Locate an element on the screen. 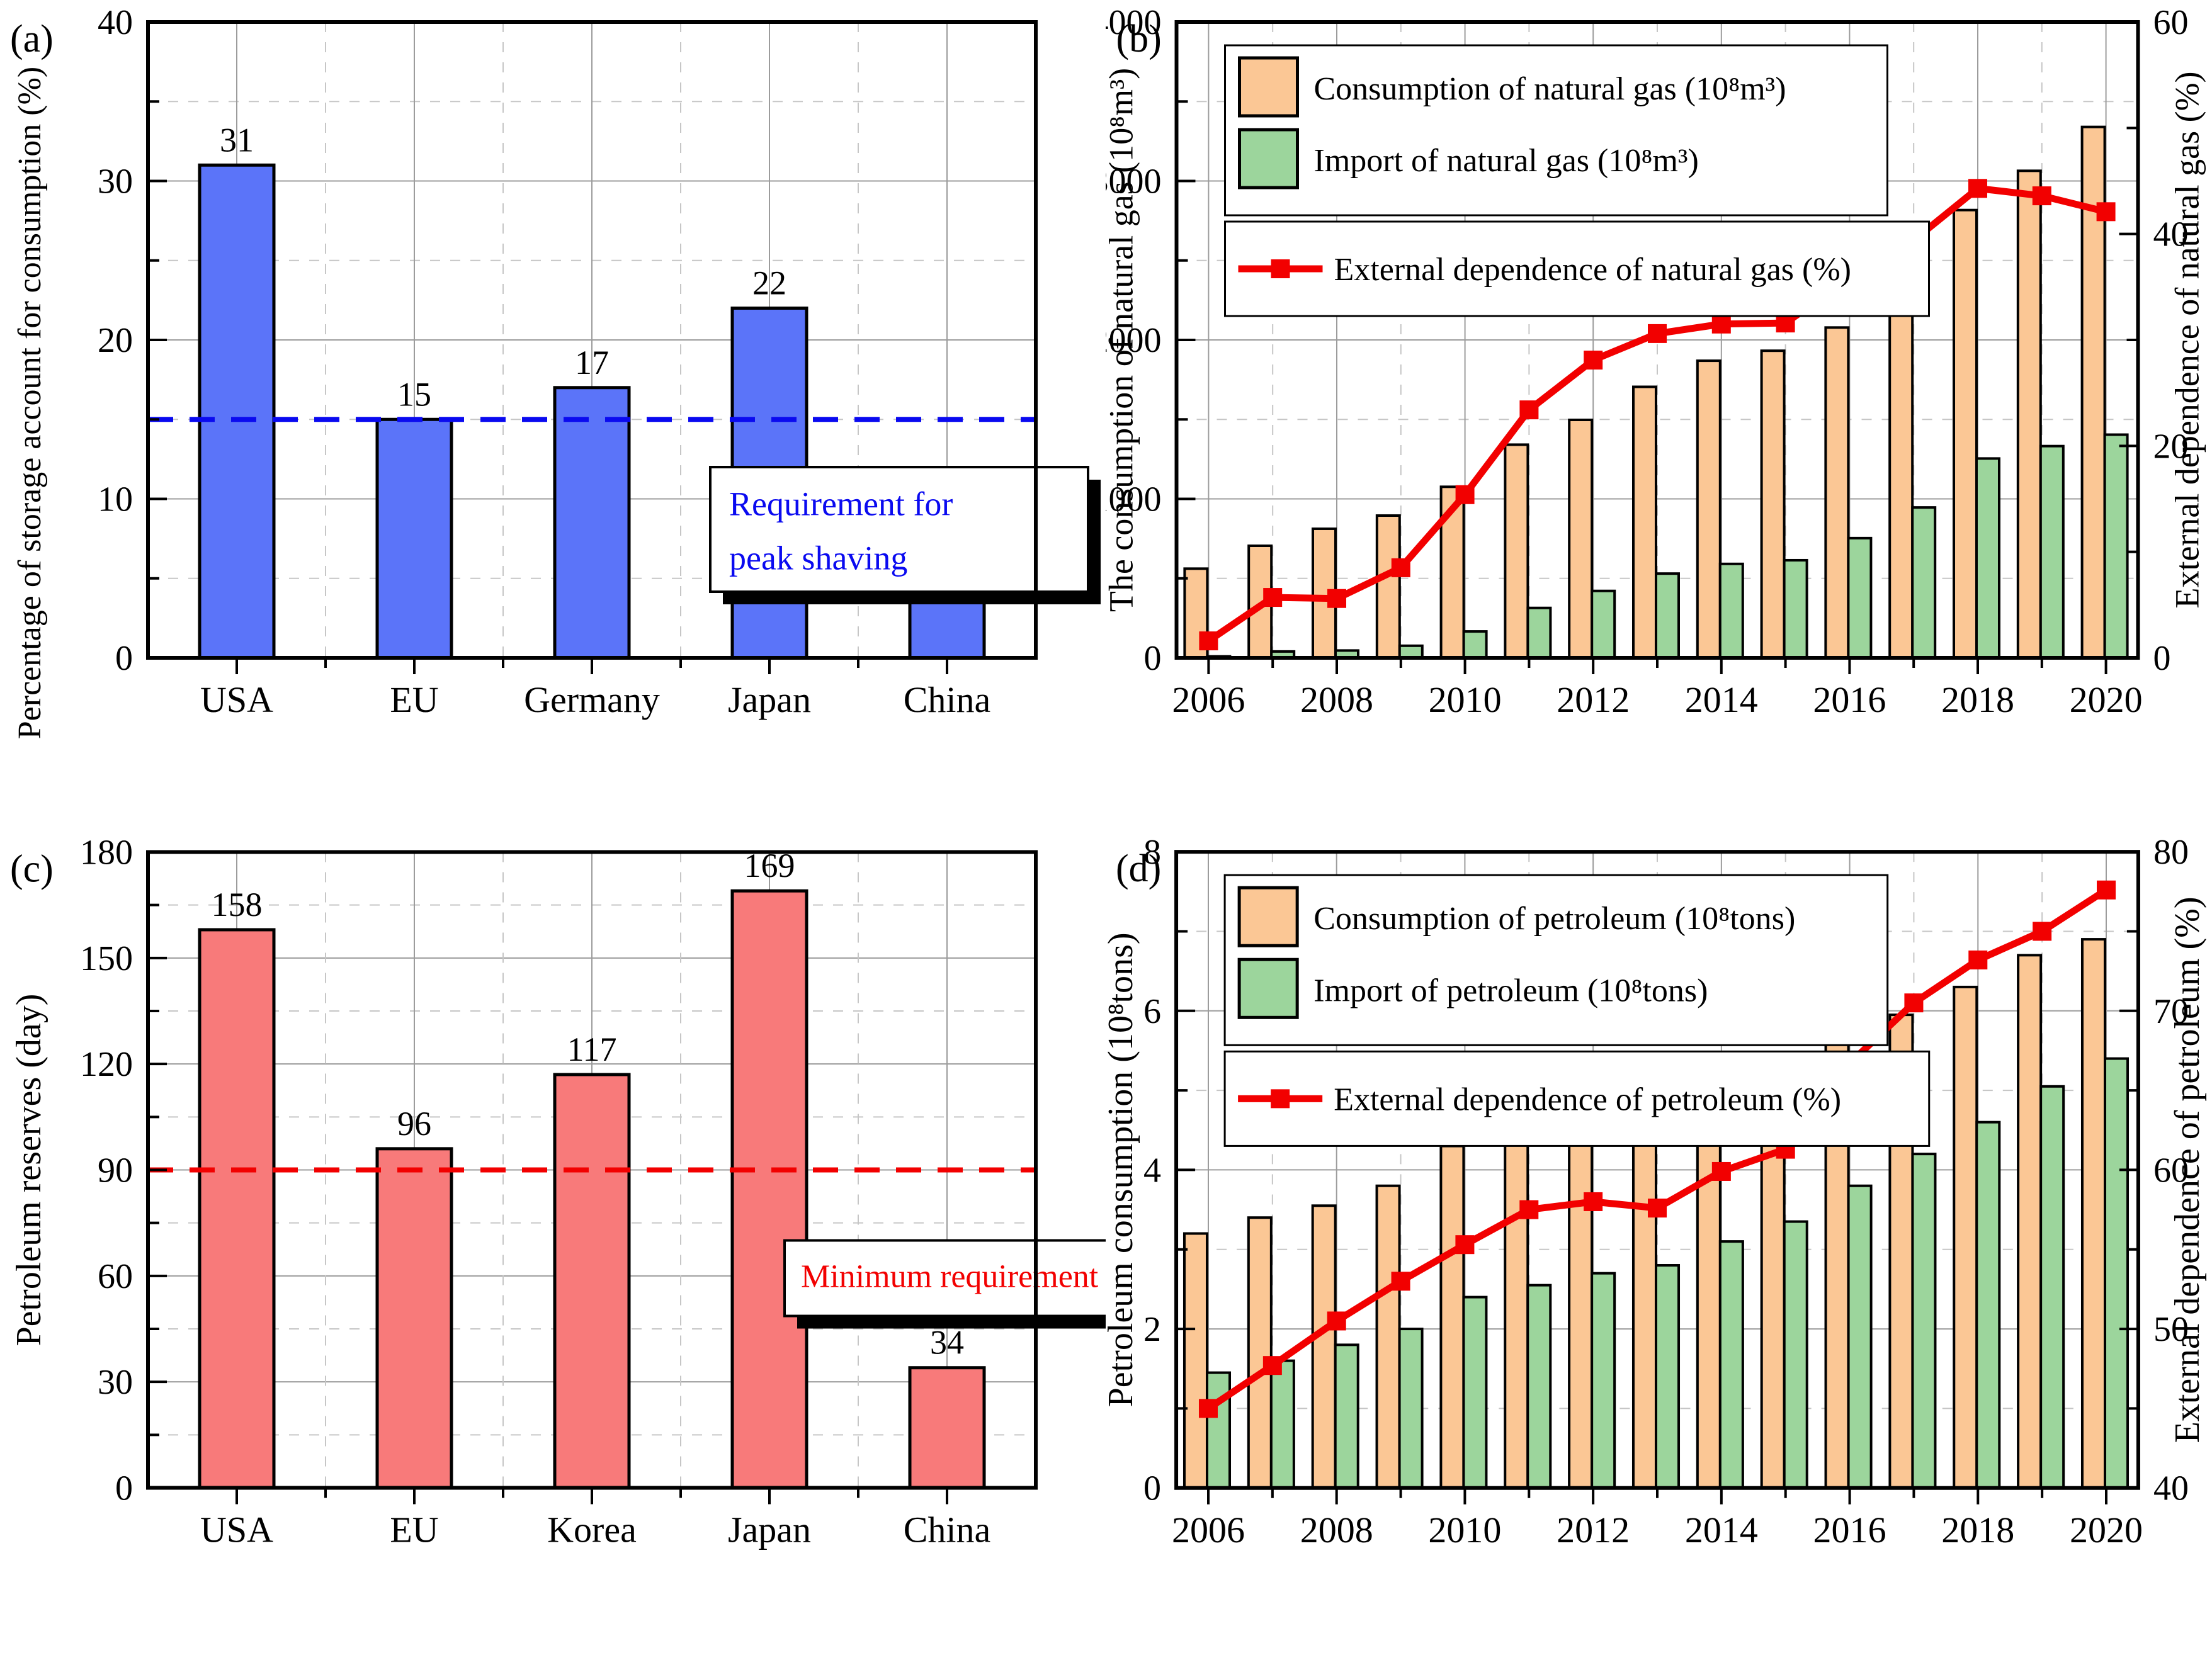 The image size is (2212, 1660). dependence-marker-2009 is located at coordinates (1400, 567).